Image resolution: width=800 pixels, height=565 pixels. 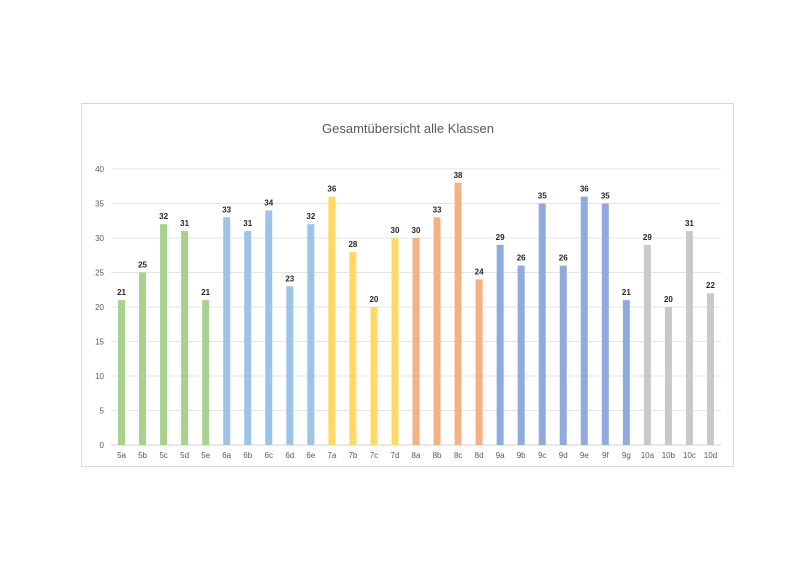 What do you see at coordinates (689, 223) in the screenshot?
I see `data-label-10c: 31` at bounding box center [689, 223].